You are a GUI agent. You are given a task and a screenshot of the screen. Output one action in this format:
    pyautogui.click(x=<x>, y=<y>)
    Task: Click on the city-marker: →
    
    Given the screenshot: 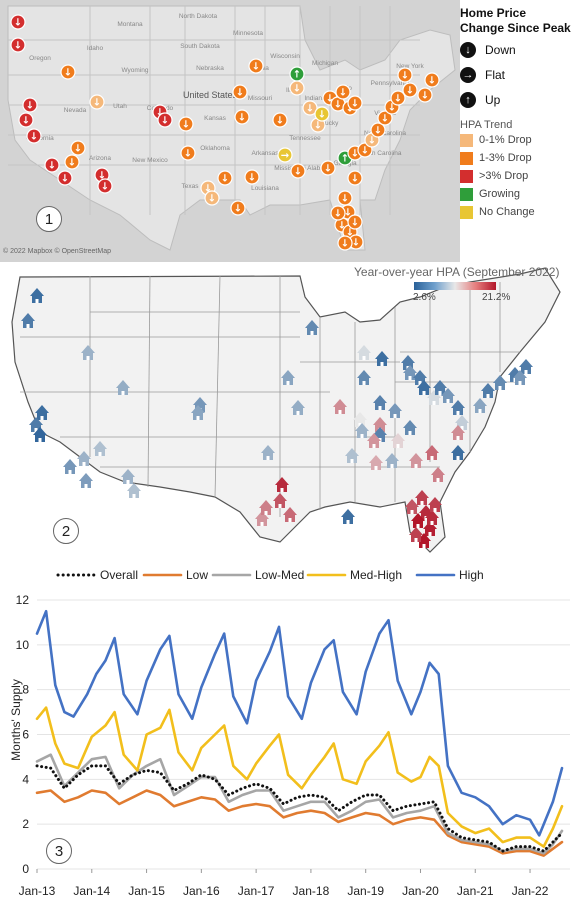 What is the action you would take?
    pyautogui.click(x=285, y=155)
    